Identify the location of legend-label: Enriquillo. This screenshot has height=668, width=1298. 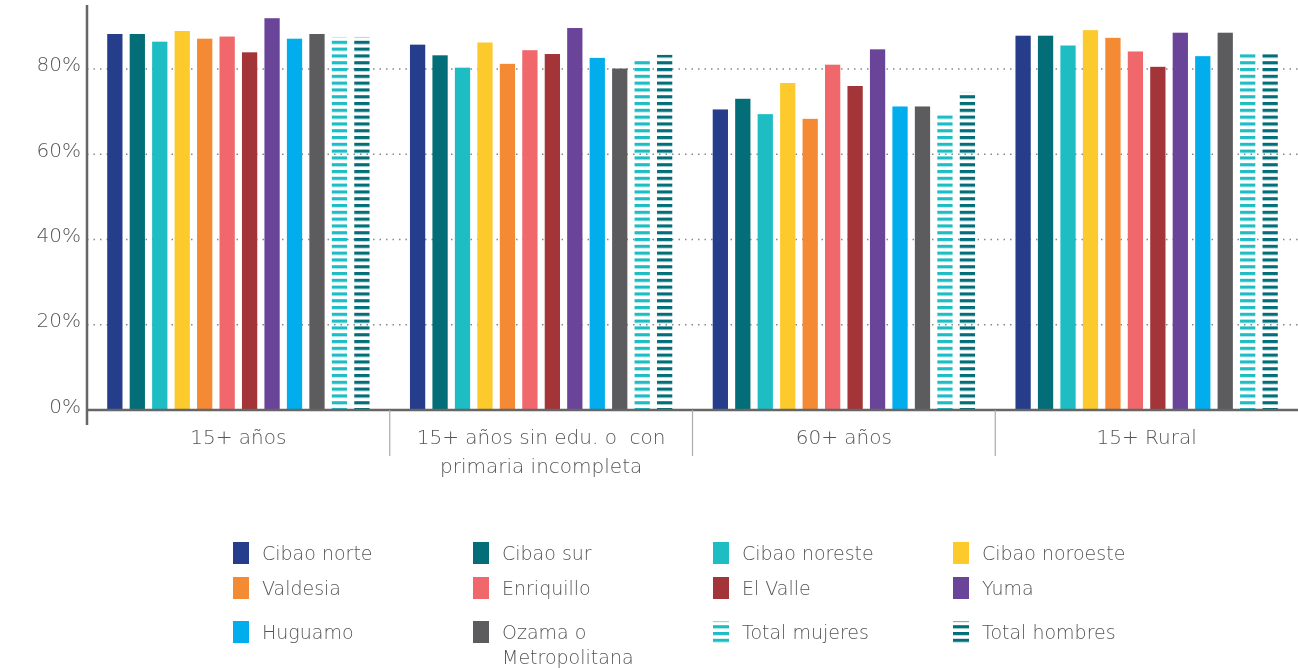
(546, 588).